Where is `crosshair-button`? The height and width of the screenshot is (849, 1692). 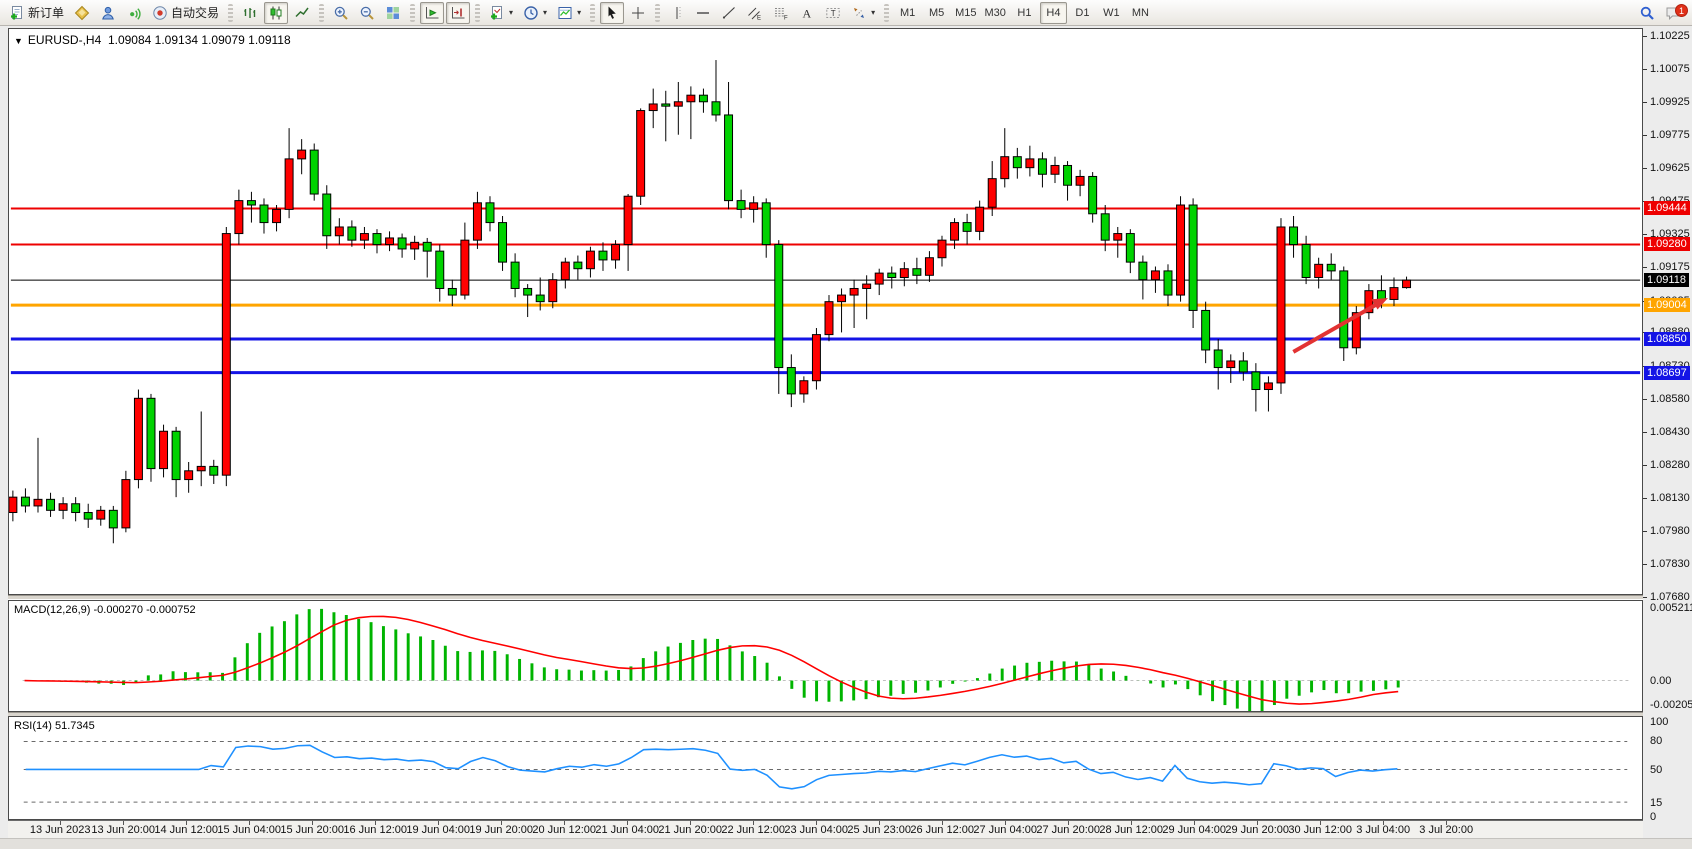
crosshair-button is located at coordinates (638, 13).